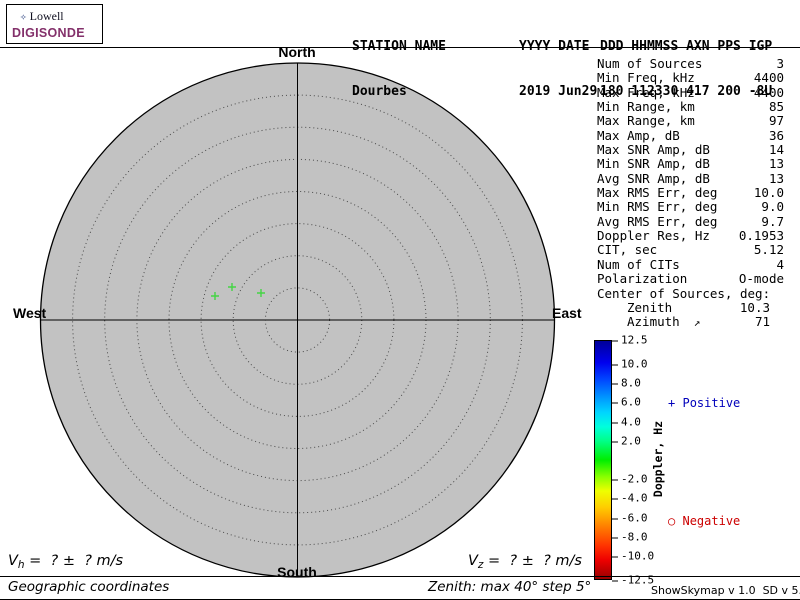 The image size is (800, 600). Describe the element at coordinates (626, 383) in the screenshot. I see `colorbar-tick: 8.0` at that location.